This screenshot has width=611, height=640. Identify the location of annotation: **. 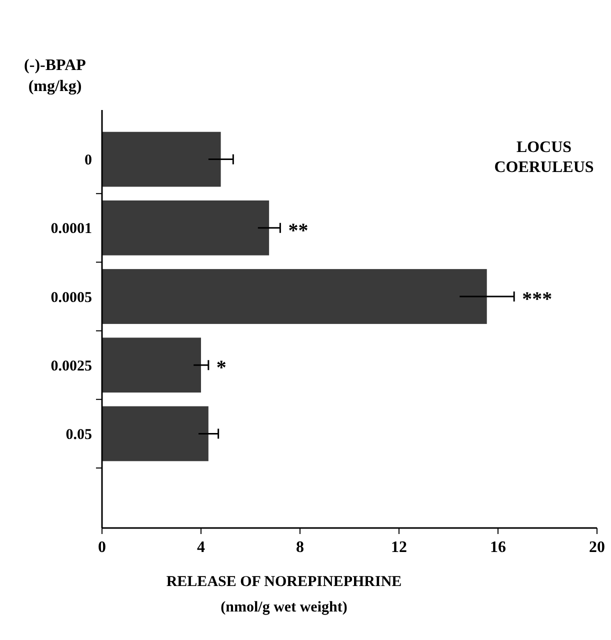
(298, 231).